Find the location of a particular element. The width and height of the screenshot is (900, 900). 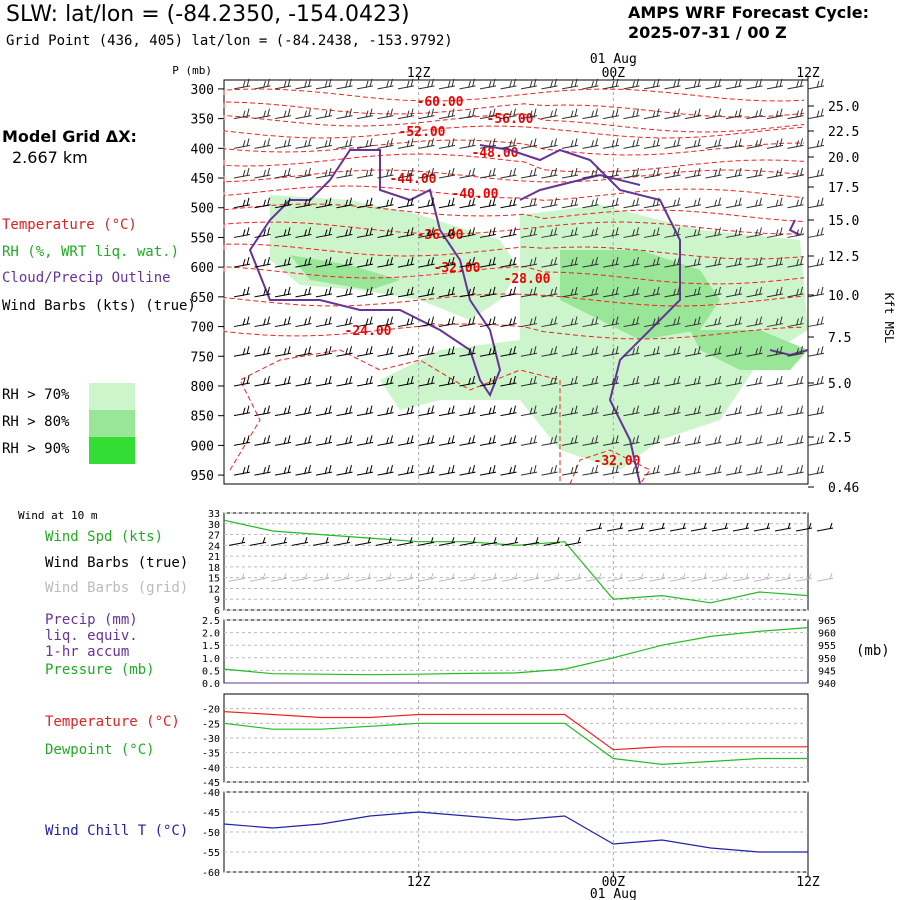

rh80-swatch is located at coordinates (112, 423).